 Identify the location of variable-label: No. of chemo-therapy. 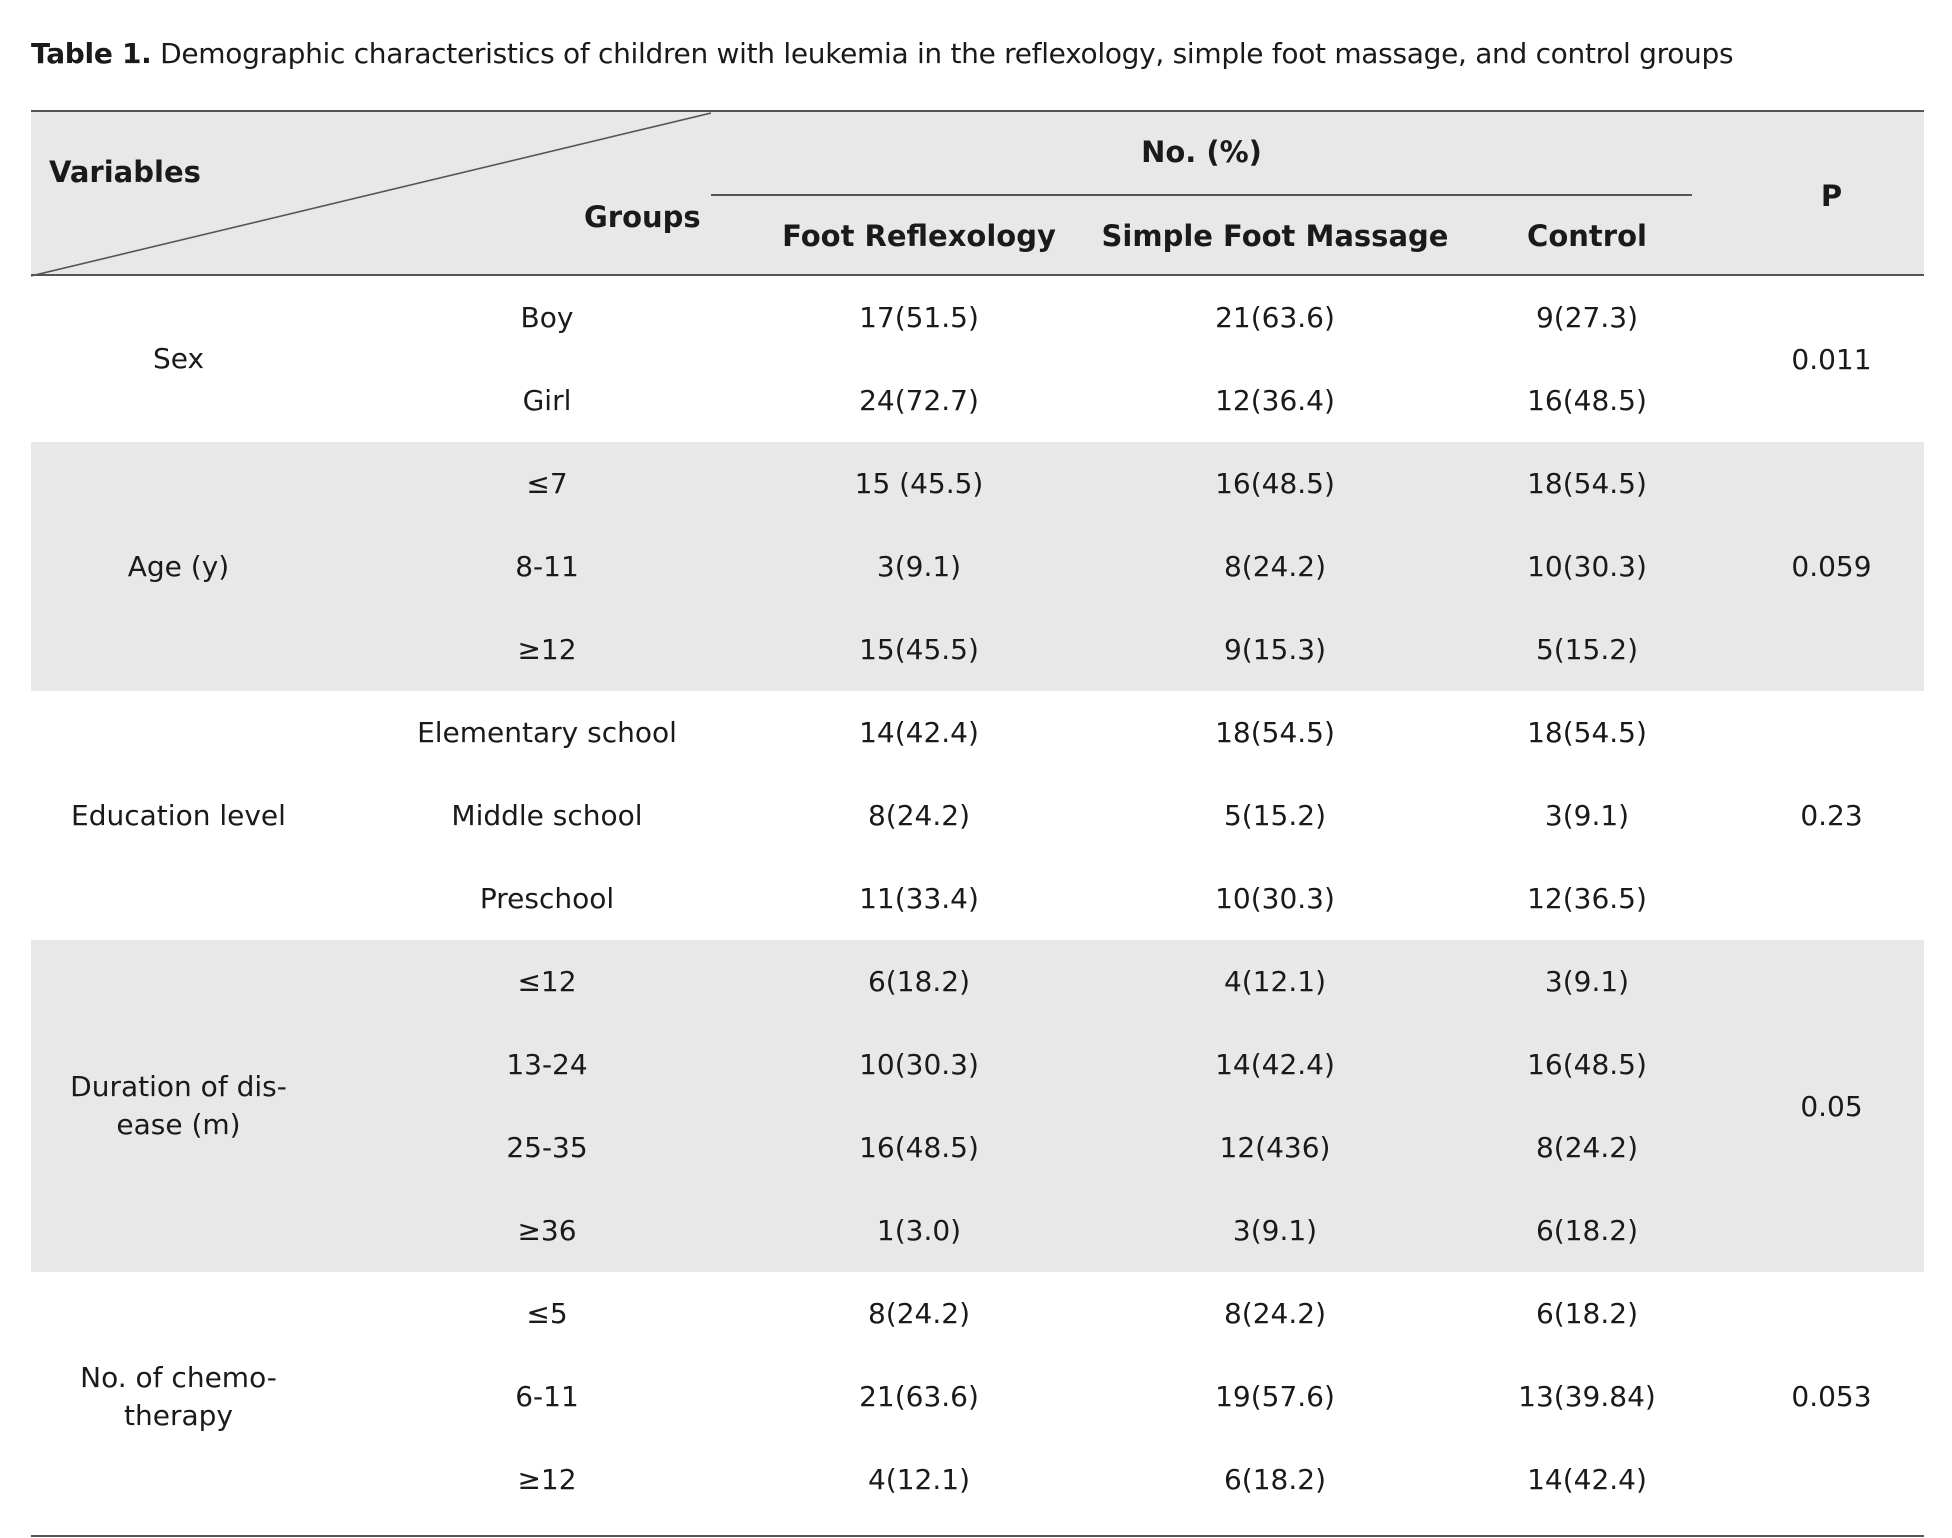
(178, 1396).